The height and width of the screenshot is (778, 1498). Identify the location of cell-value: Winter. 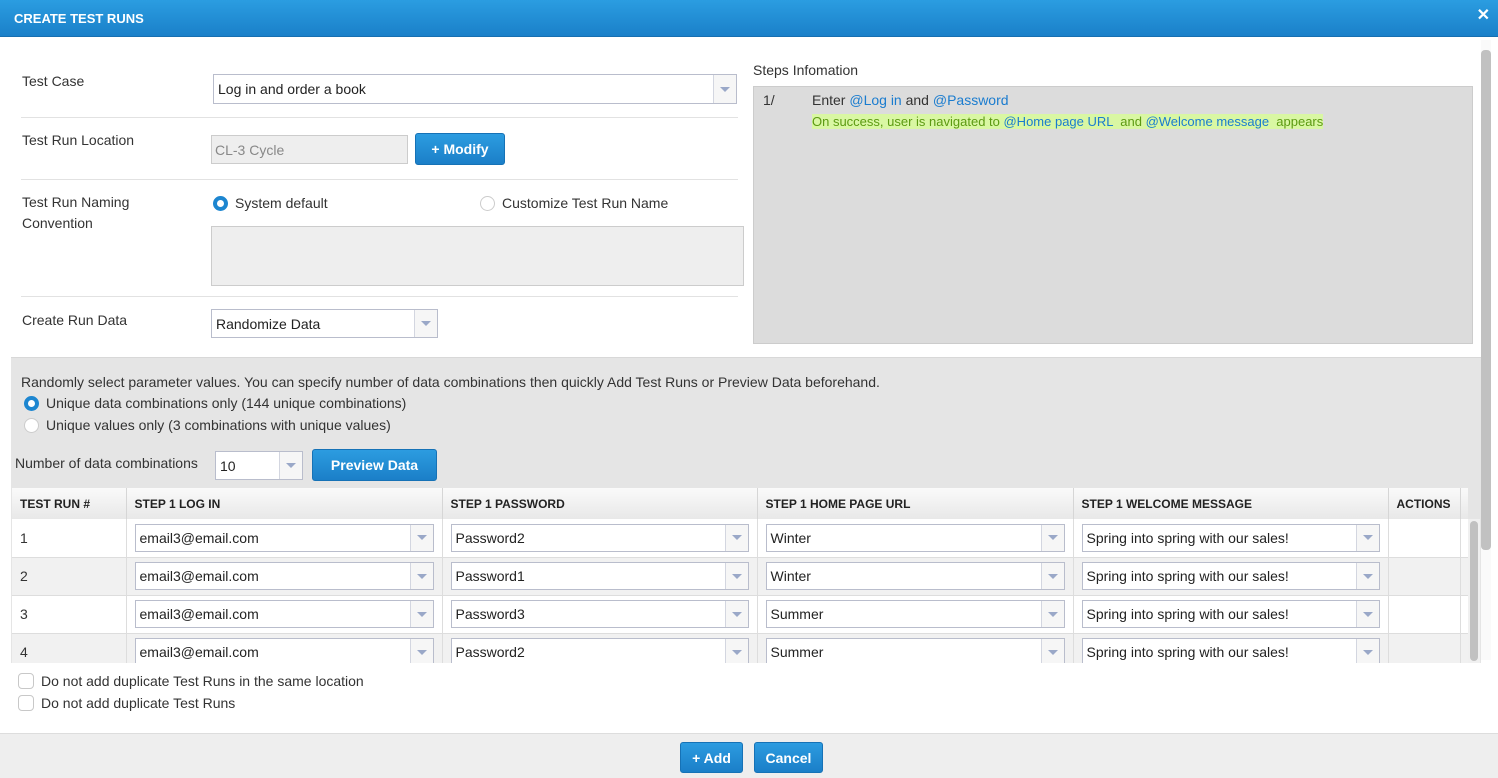
(790, 576).